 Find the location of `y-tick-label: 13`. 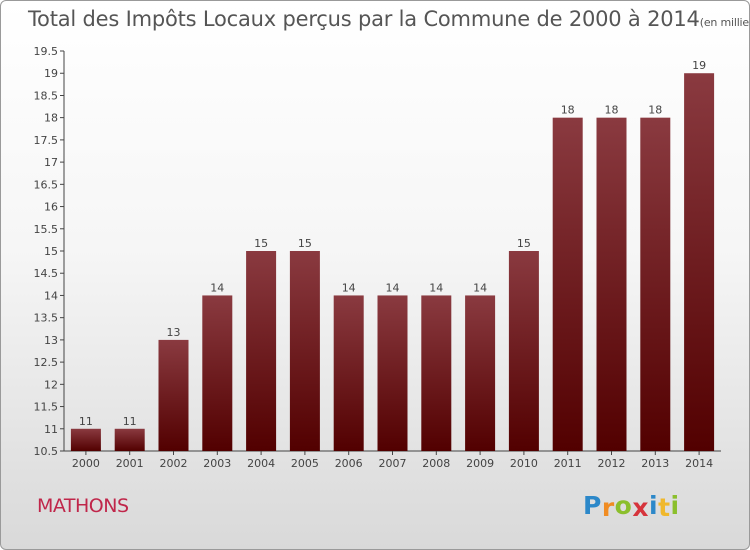

y-tick-label: 13 is located at coordinates (51, 340).